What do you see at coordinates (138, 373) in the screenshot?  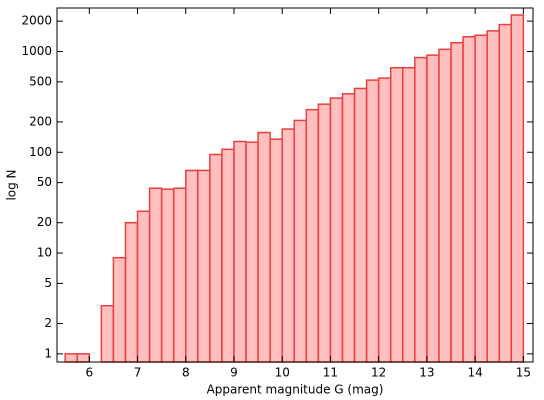 I see `x-tick-label: 7` at bounding box center [138, 373].